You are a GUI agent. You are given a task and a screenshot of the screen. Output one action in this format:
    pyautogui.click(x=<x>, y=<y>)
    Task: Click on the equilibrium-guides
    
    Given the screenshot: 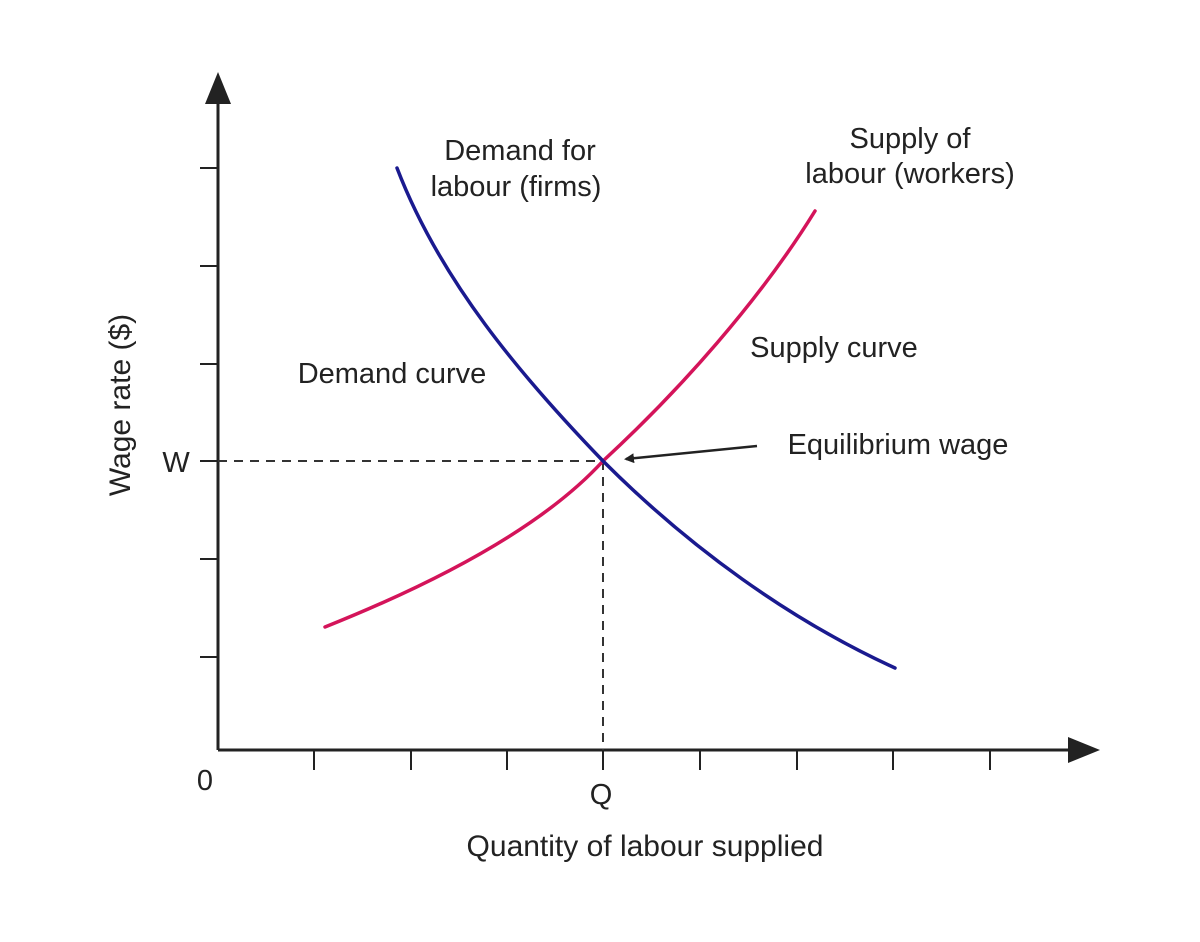 What is the action you would take?
    pyautogui.click(x=411, y=605)
    